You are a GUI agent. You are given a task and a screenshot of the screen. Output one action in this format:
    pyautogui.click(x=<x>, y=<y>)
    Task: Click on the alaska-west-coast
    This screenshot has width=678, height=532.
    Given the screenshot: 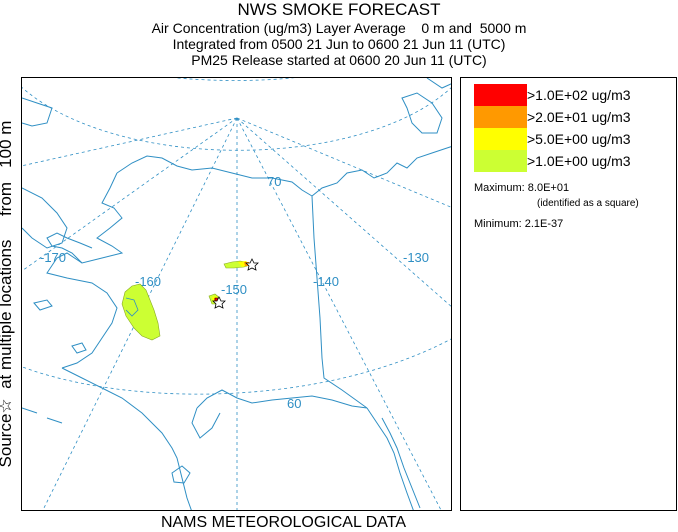 What is the action you would take?
    pyautogui.click(x=85, y=270)
    